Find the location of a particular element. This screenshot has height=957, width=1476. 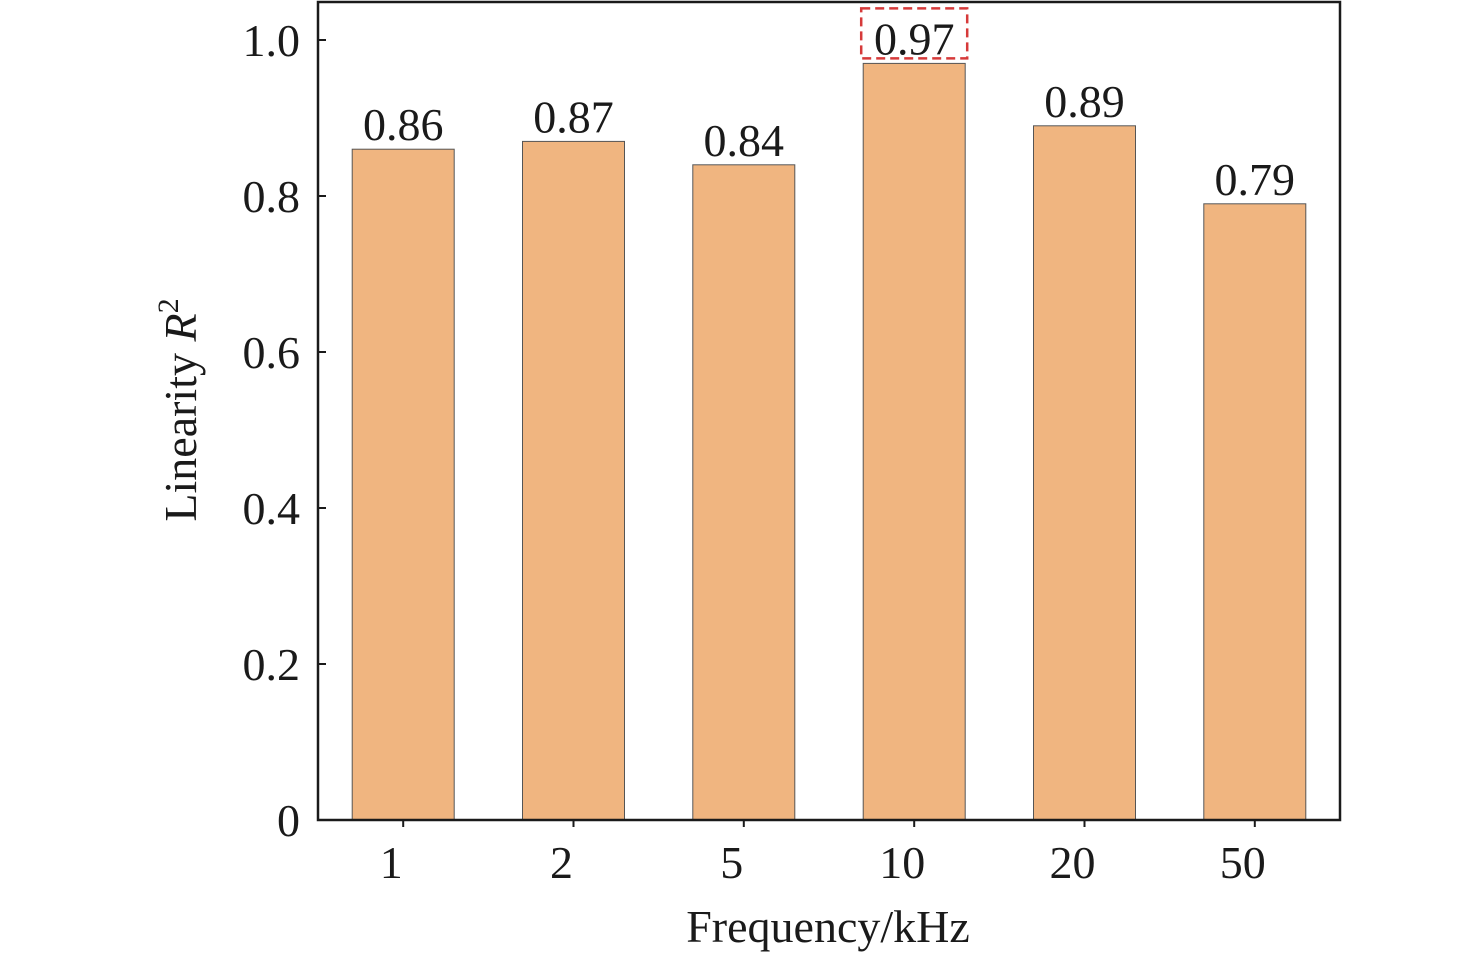

x-tick-label-50: 50 is located at coordinates (1243, 862).